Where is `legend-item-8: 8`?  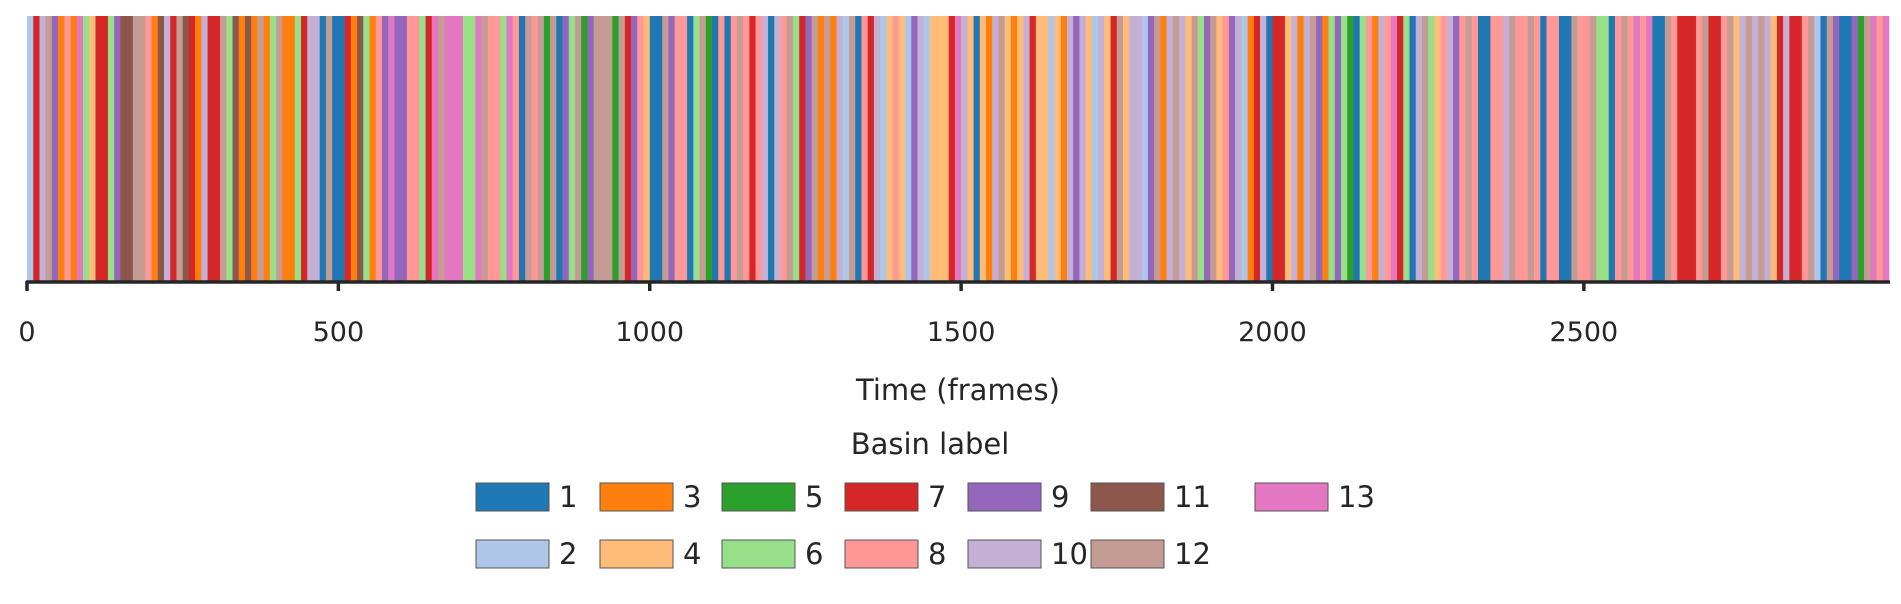 legend-item-8: 8 is located at coordinates (895, 554).